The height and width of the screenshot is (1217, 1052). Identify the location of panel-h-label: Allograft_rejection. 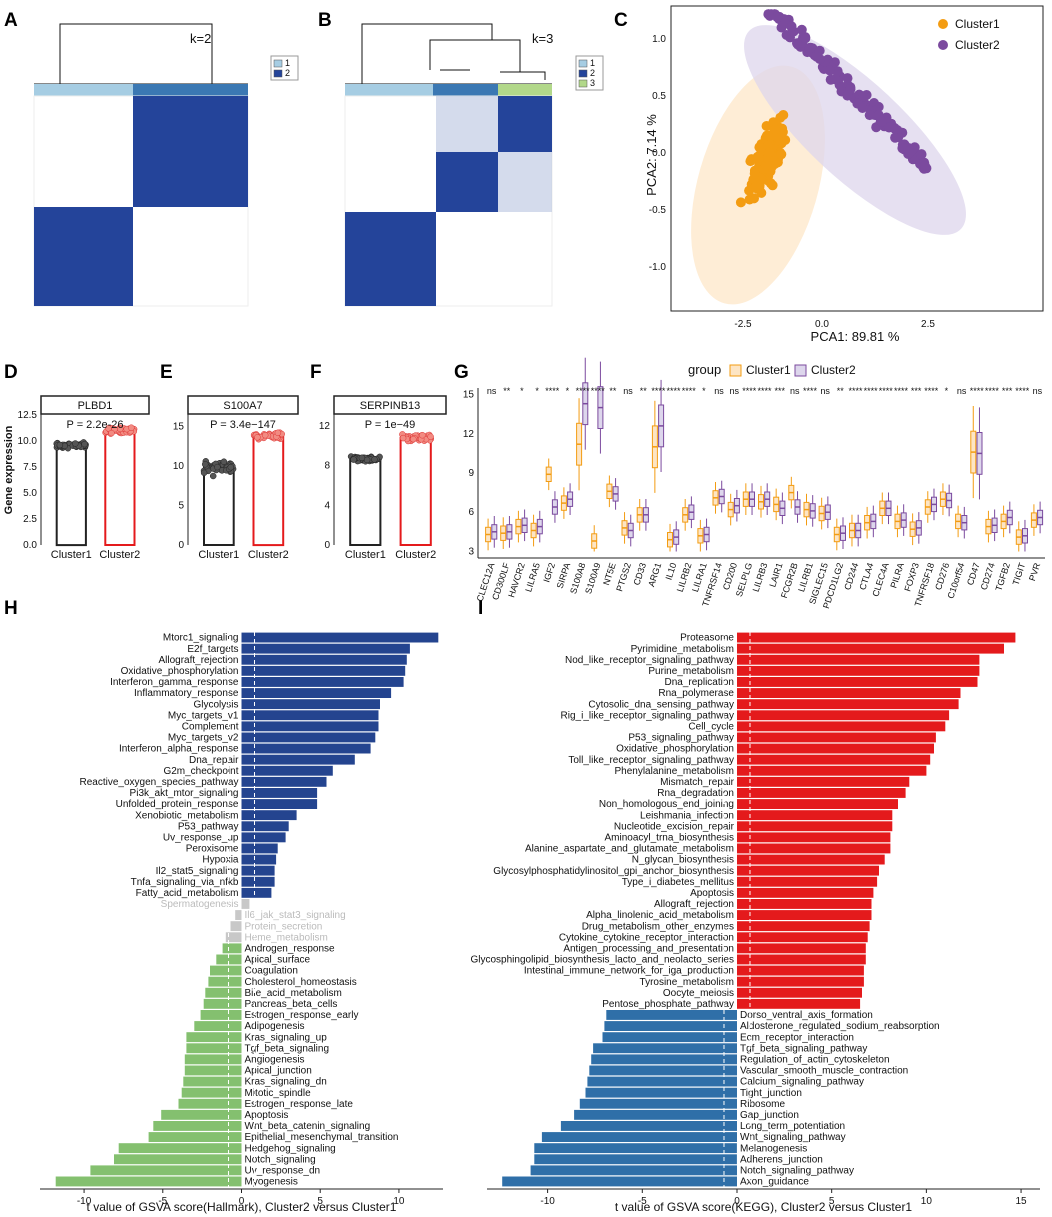
(198, 660).